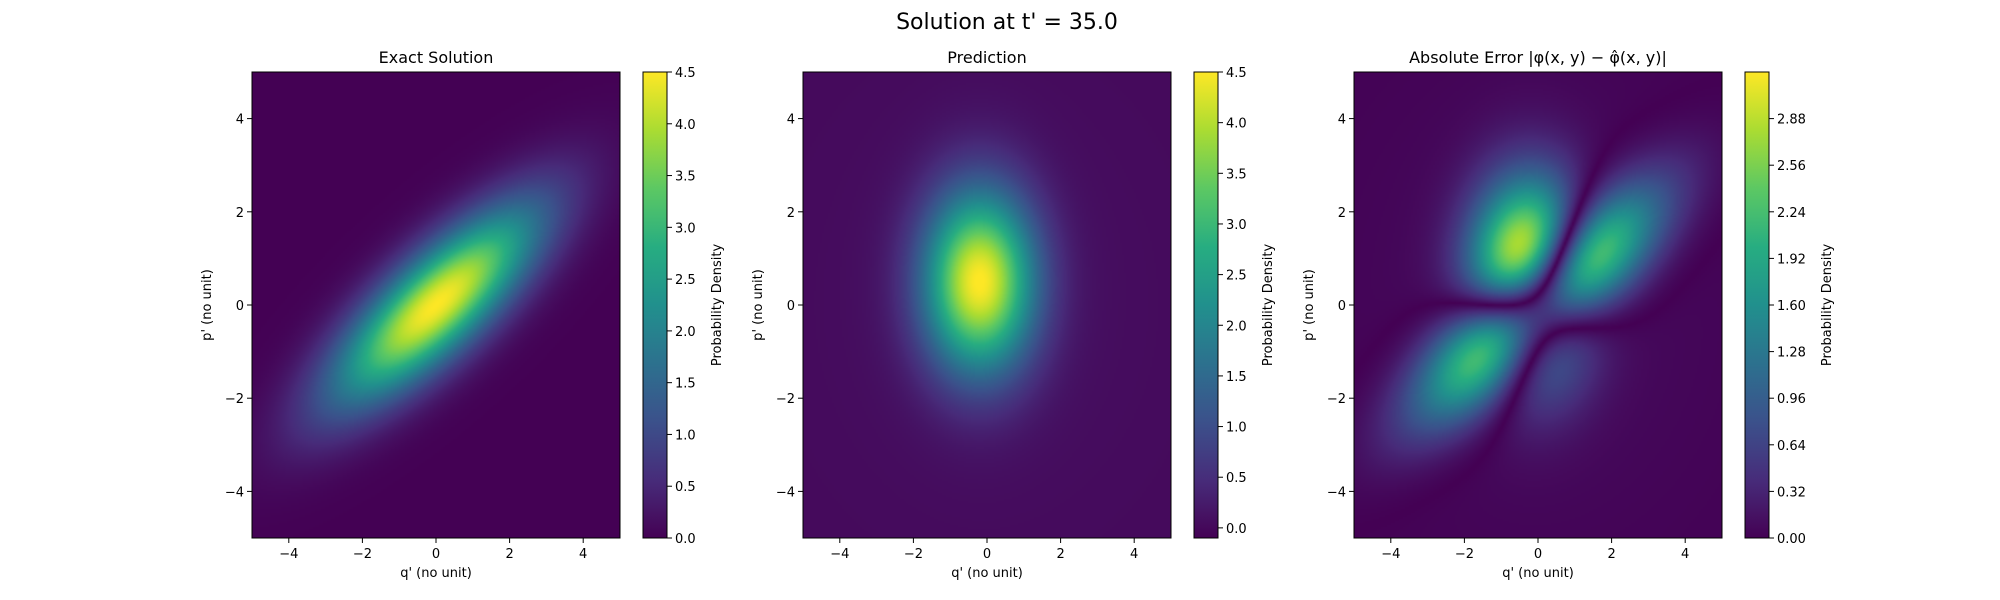 This screenshot has height=600, width=2000. What do you see at coordinates (1538, 57) in the screenshot?
I see `panel-title: Absolute Error |φ(x, y) − φ̂(x, y)|` at bounding box center [1538, 57].